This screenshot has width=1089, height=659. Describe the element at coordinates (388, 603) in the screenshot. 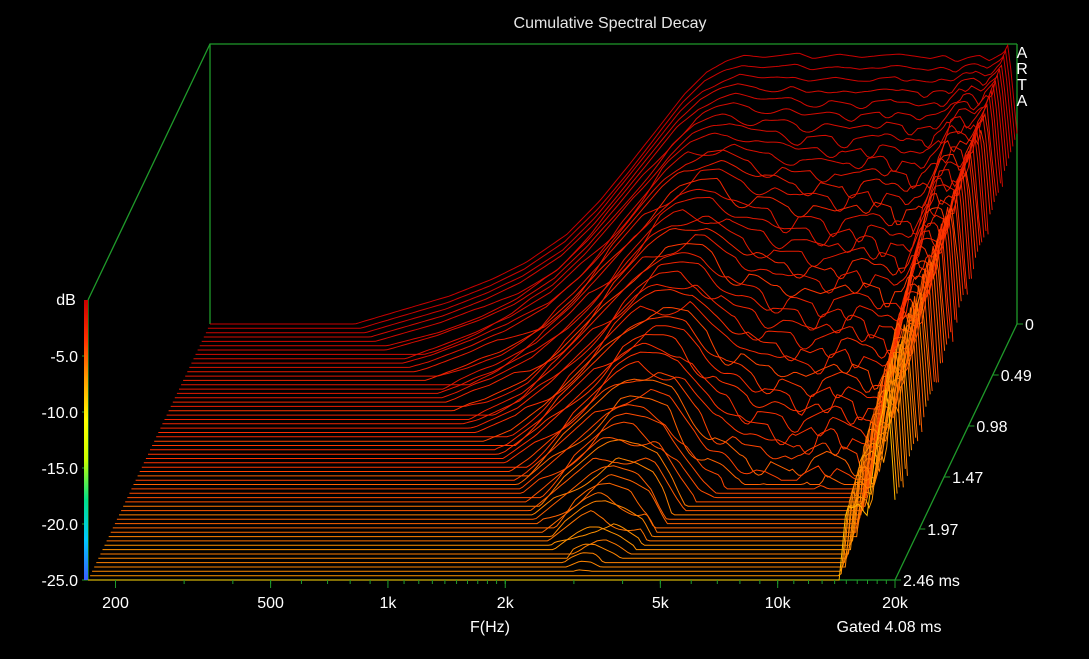

I see `x-tick-label: 1k` at that location.